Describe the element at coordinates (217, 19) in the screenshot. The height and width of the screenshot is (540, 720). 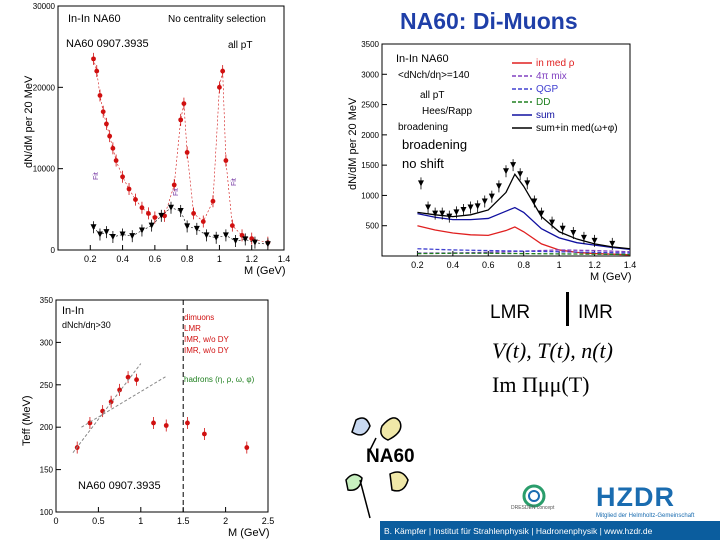
I see `chart-subtitle: No centrality selection` at that location.